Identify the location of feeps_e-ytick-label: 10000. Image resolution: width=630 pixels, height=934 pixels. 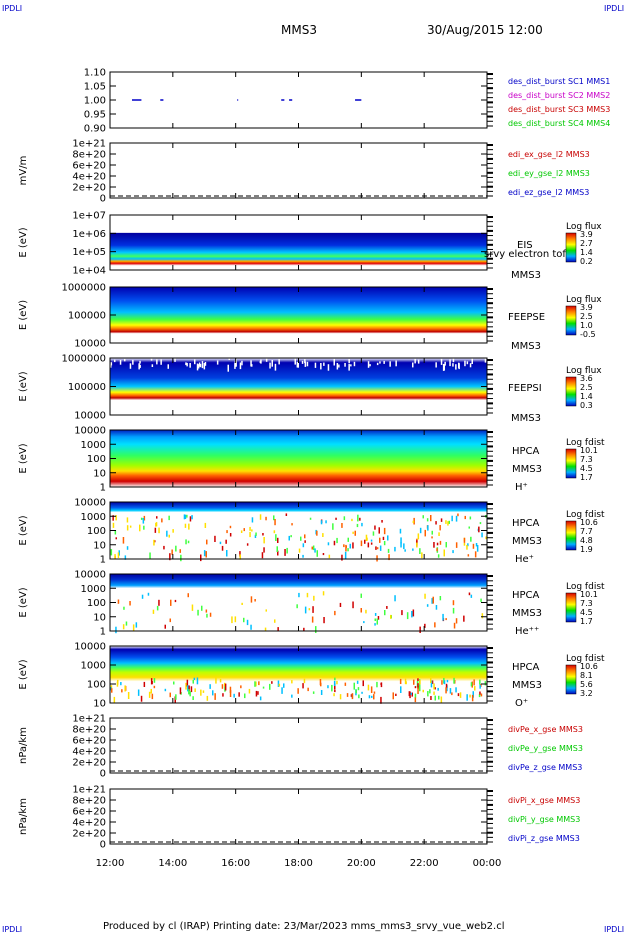
(90, 344).